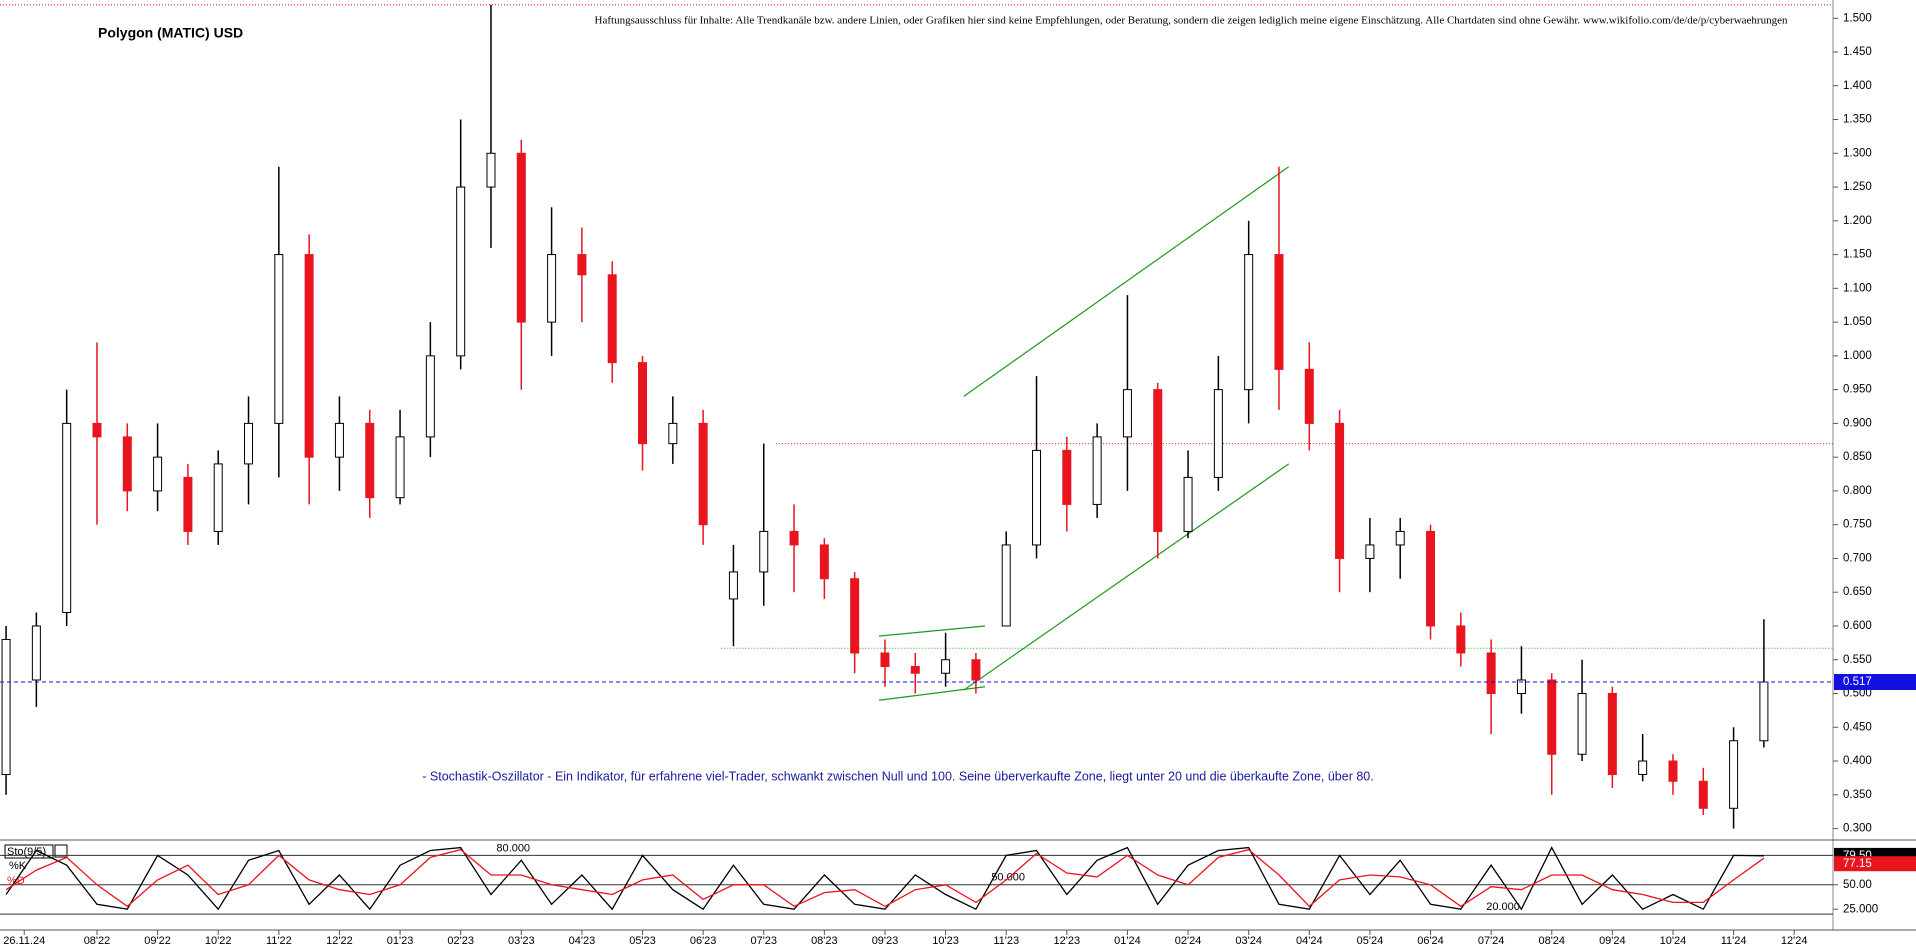  I want to click on x-tick-label: 12'23, so click(1067, 941).